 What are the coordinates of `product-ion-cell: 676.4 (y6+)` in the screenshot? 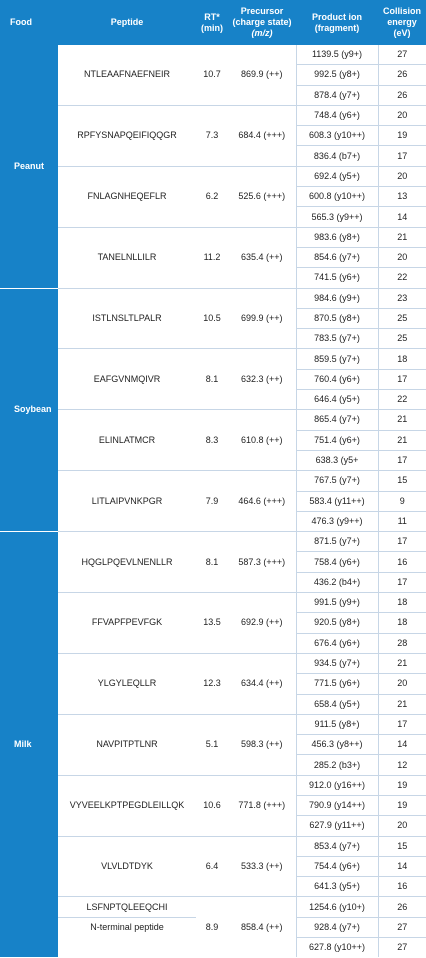 It's located at (336, 643).